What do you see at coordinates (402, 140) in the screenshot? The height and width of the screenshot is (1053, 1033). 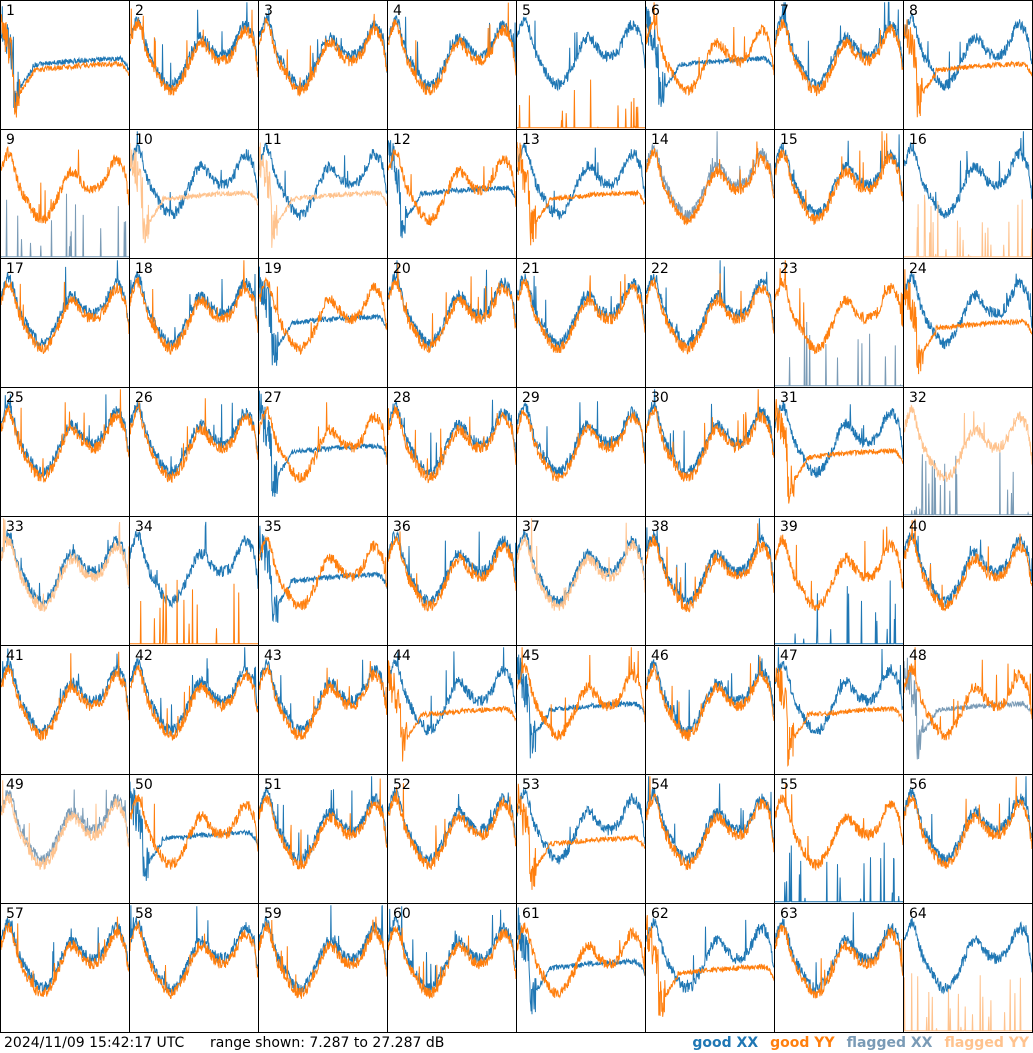 I see `tile-label: 12` at bounding box center [402, 140].